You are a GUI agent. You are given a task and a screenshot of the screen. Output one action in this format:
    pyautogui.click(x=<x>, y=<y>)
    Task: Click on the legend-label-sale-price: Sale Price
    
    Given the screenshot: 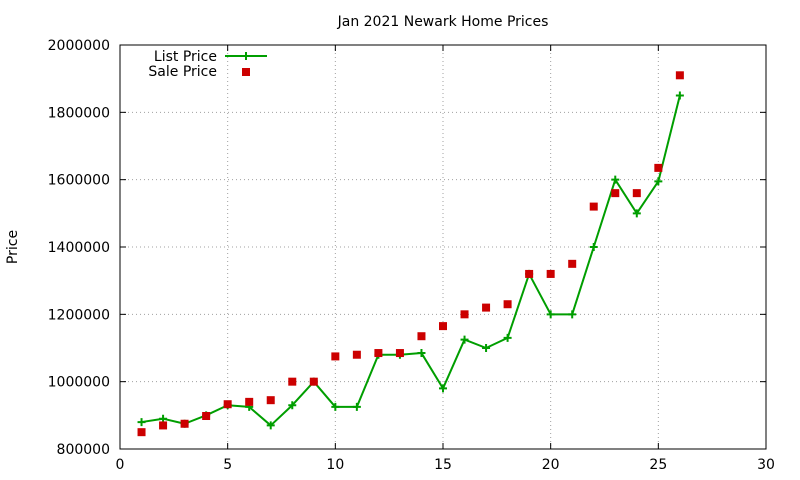 What is the action you would take?
    pyautogui.click(x=182, y=72)
    